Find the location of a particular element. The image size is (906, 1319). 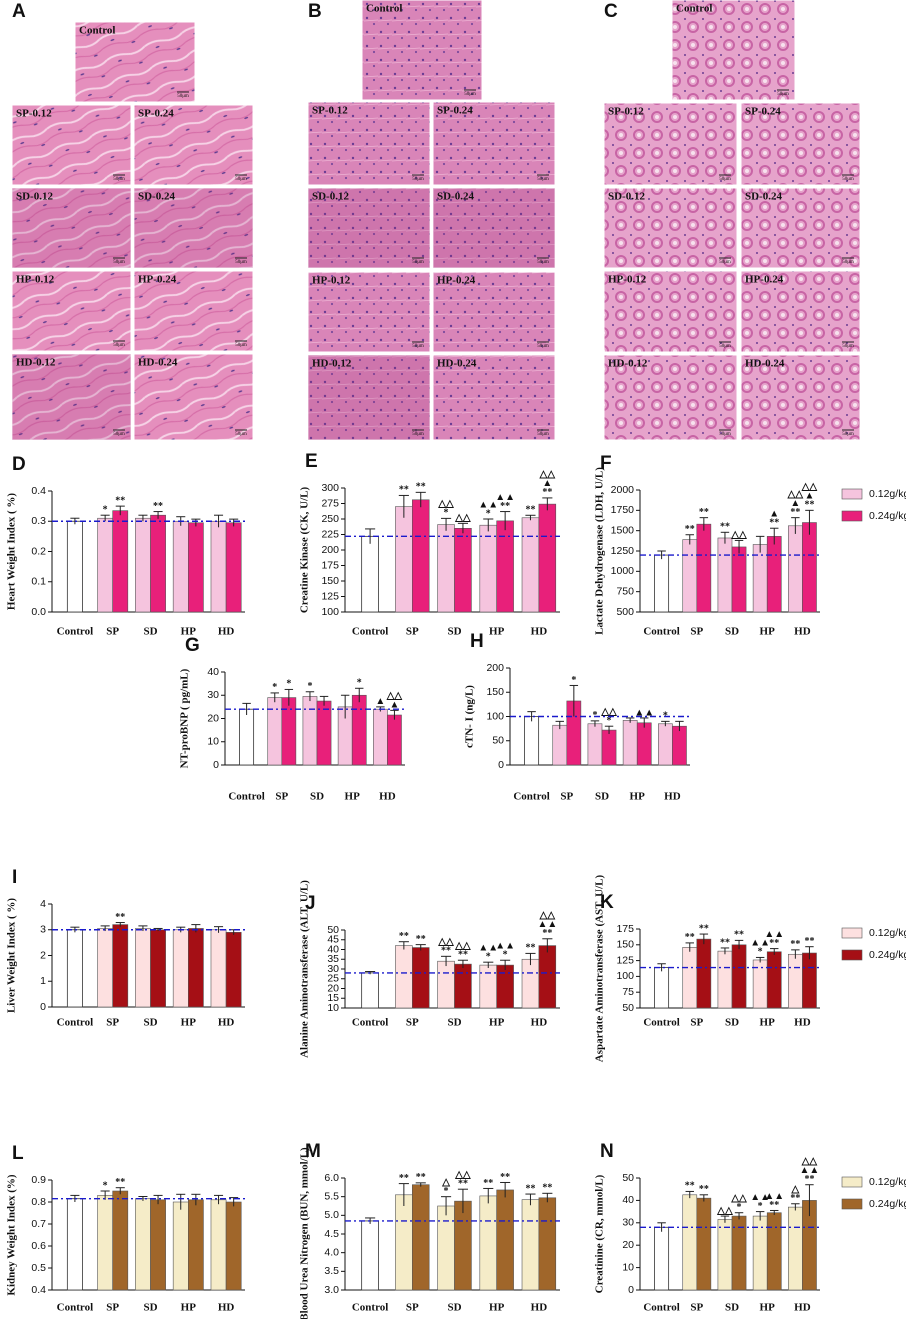

legend-label: 0.12g/kg is located at coordinates (887, 933).